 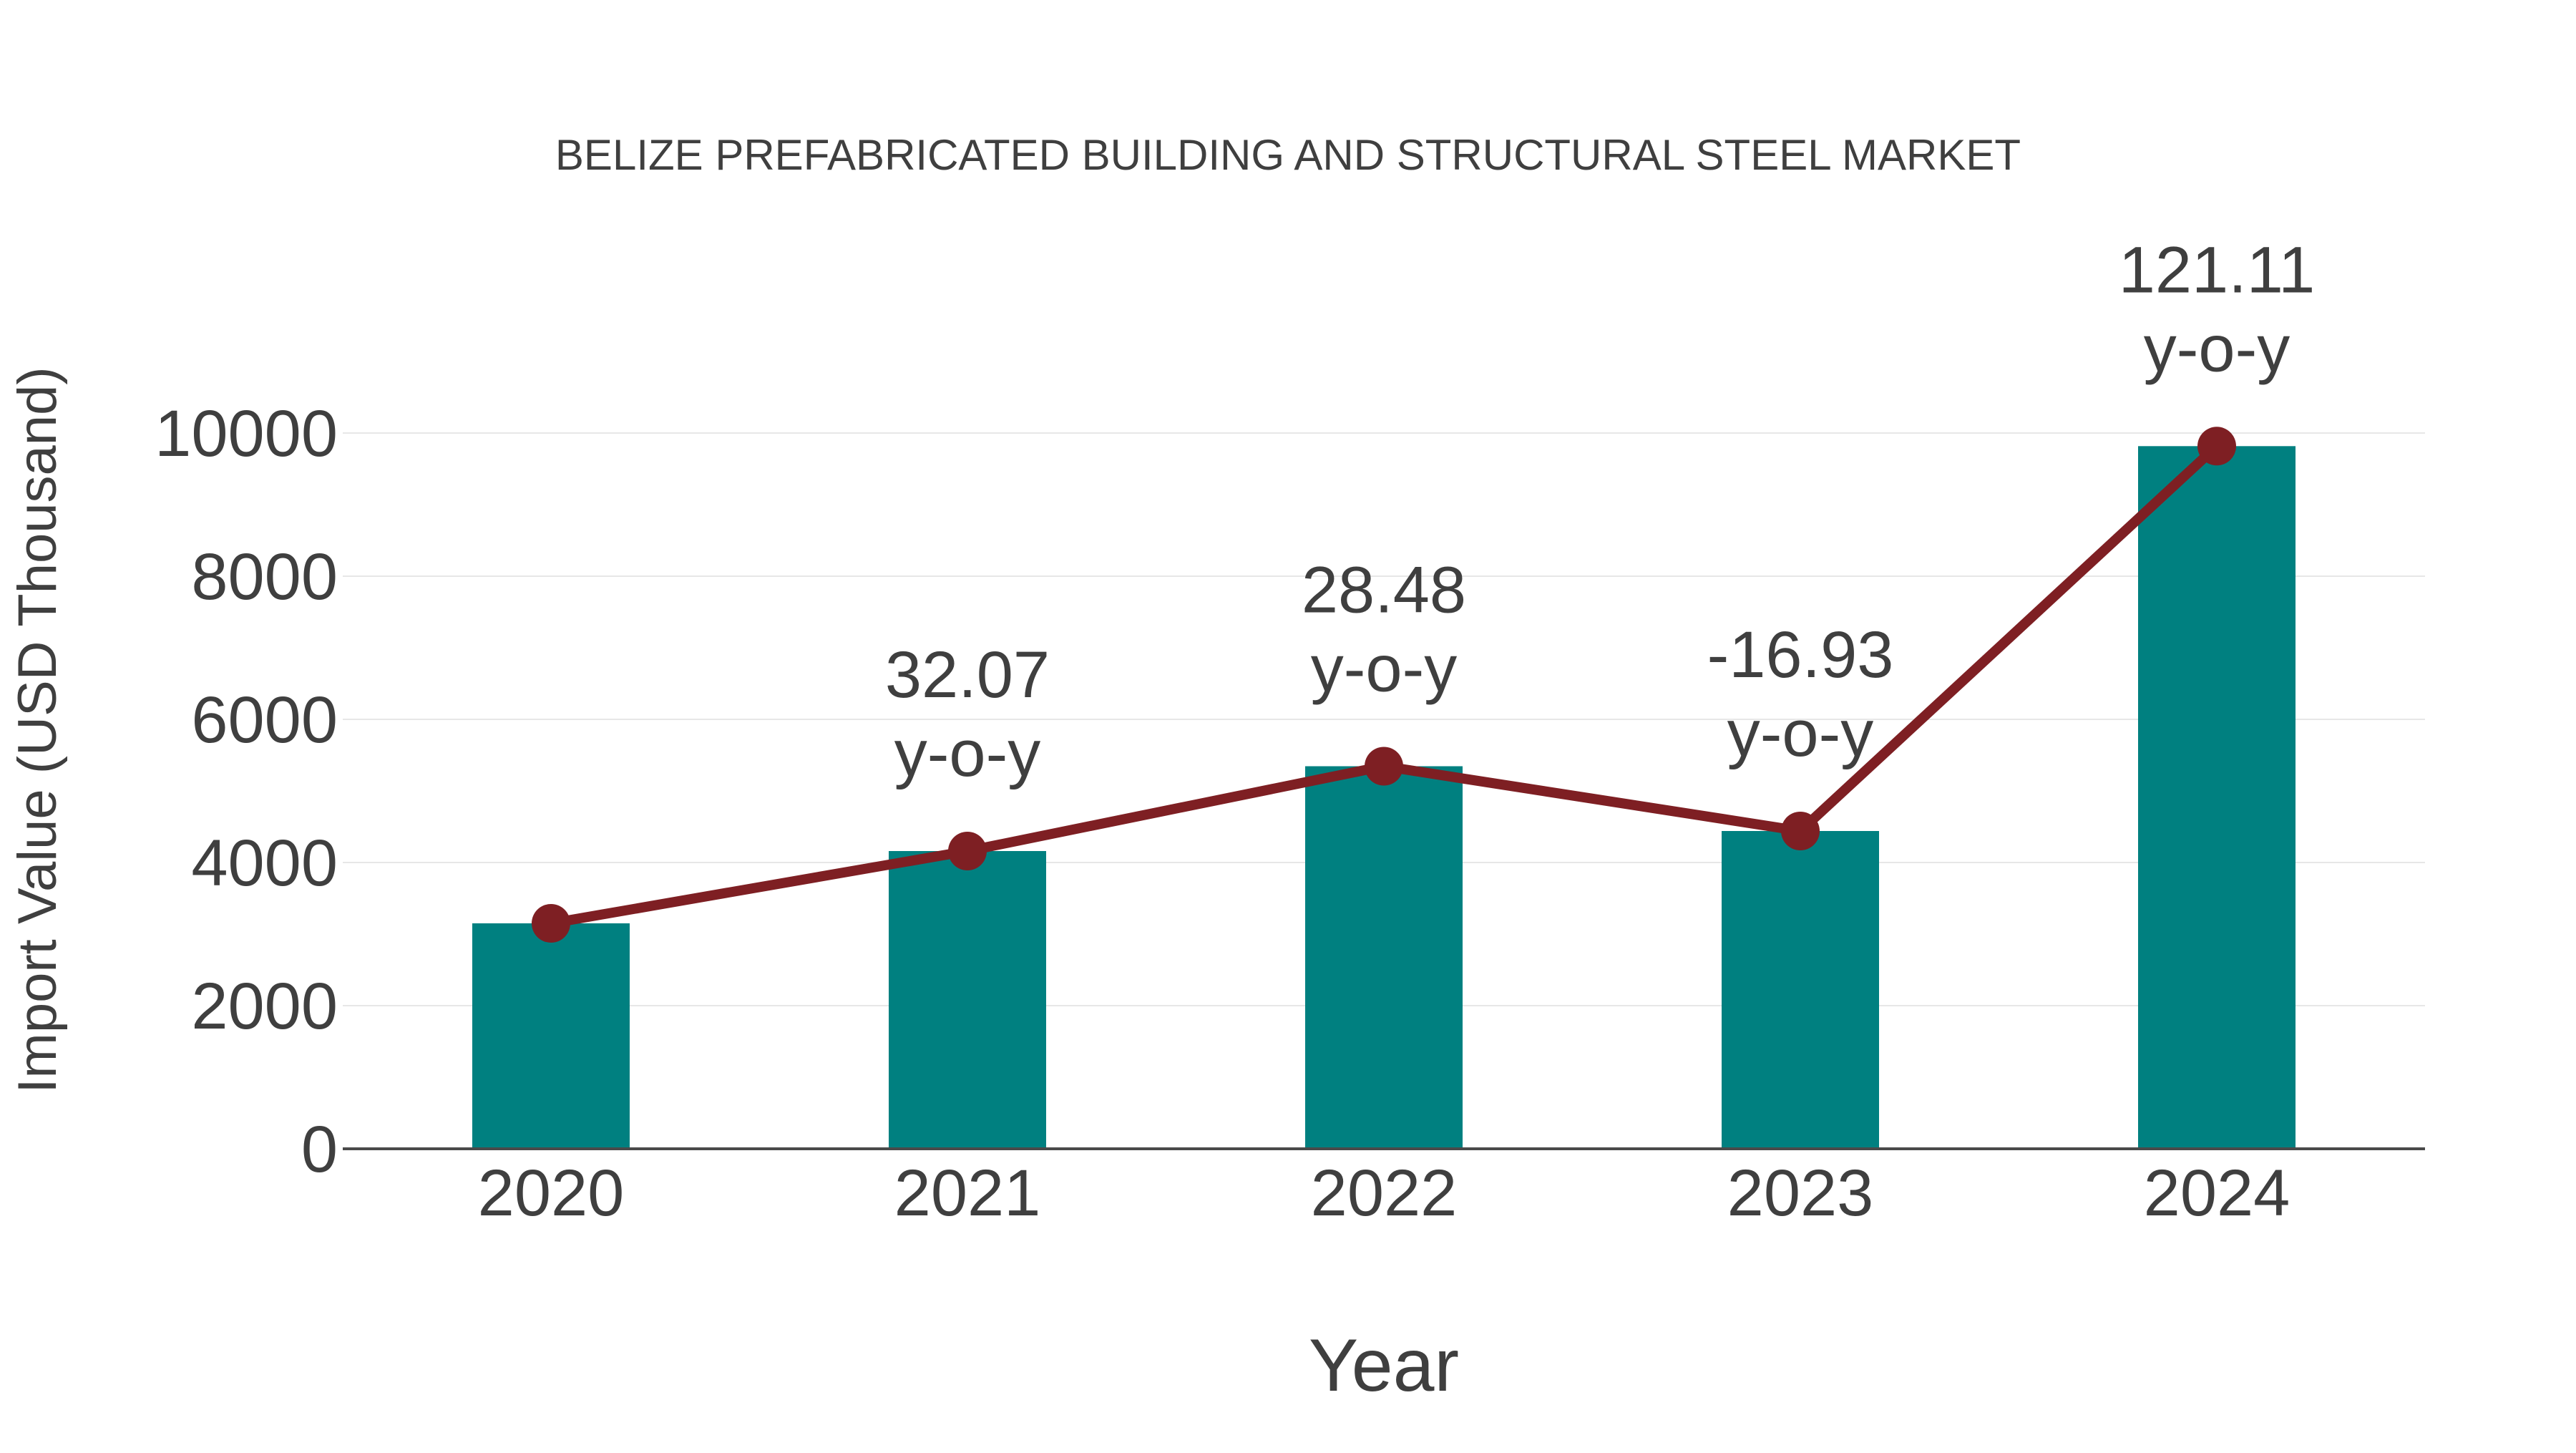 What do you see at coordinates (967, 1193) in the screenshot?
I see `x-tick-label-2021: 2021` at bounding box center [967, 1193].